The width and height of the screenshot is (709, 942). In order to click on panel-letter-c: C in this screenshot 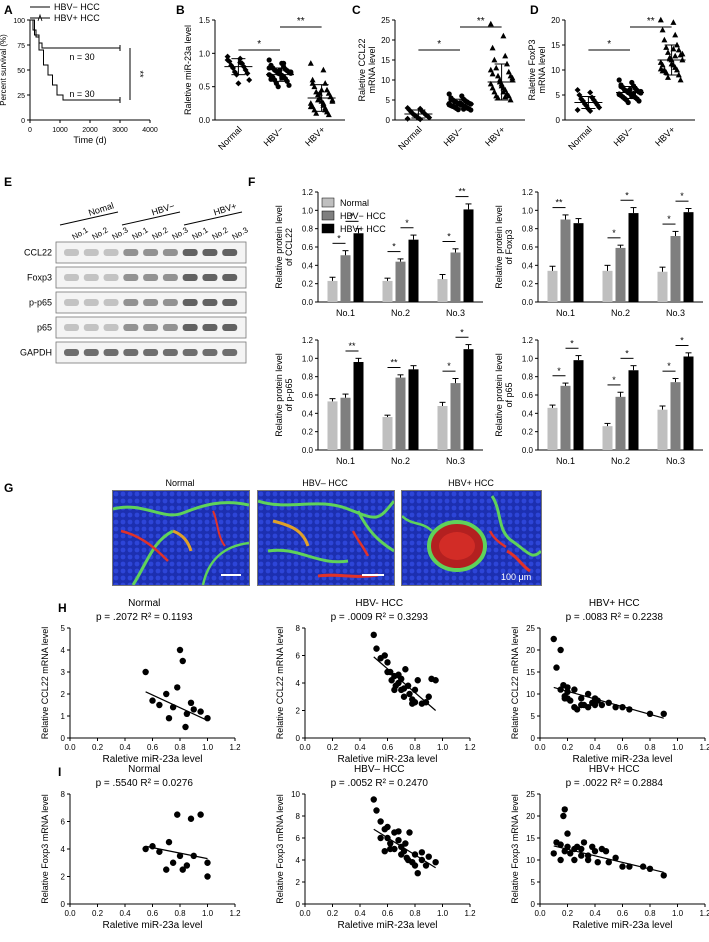, I will do `click(356, 10)`.